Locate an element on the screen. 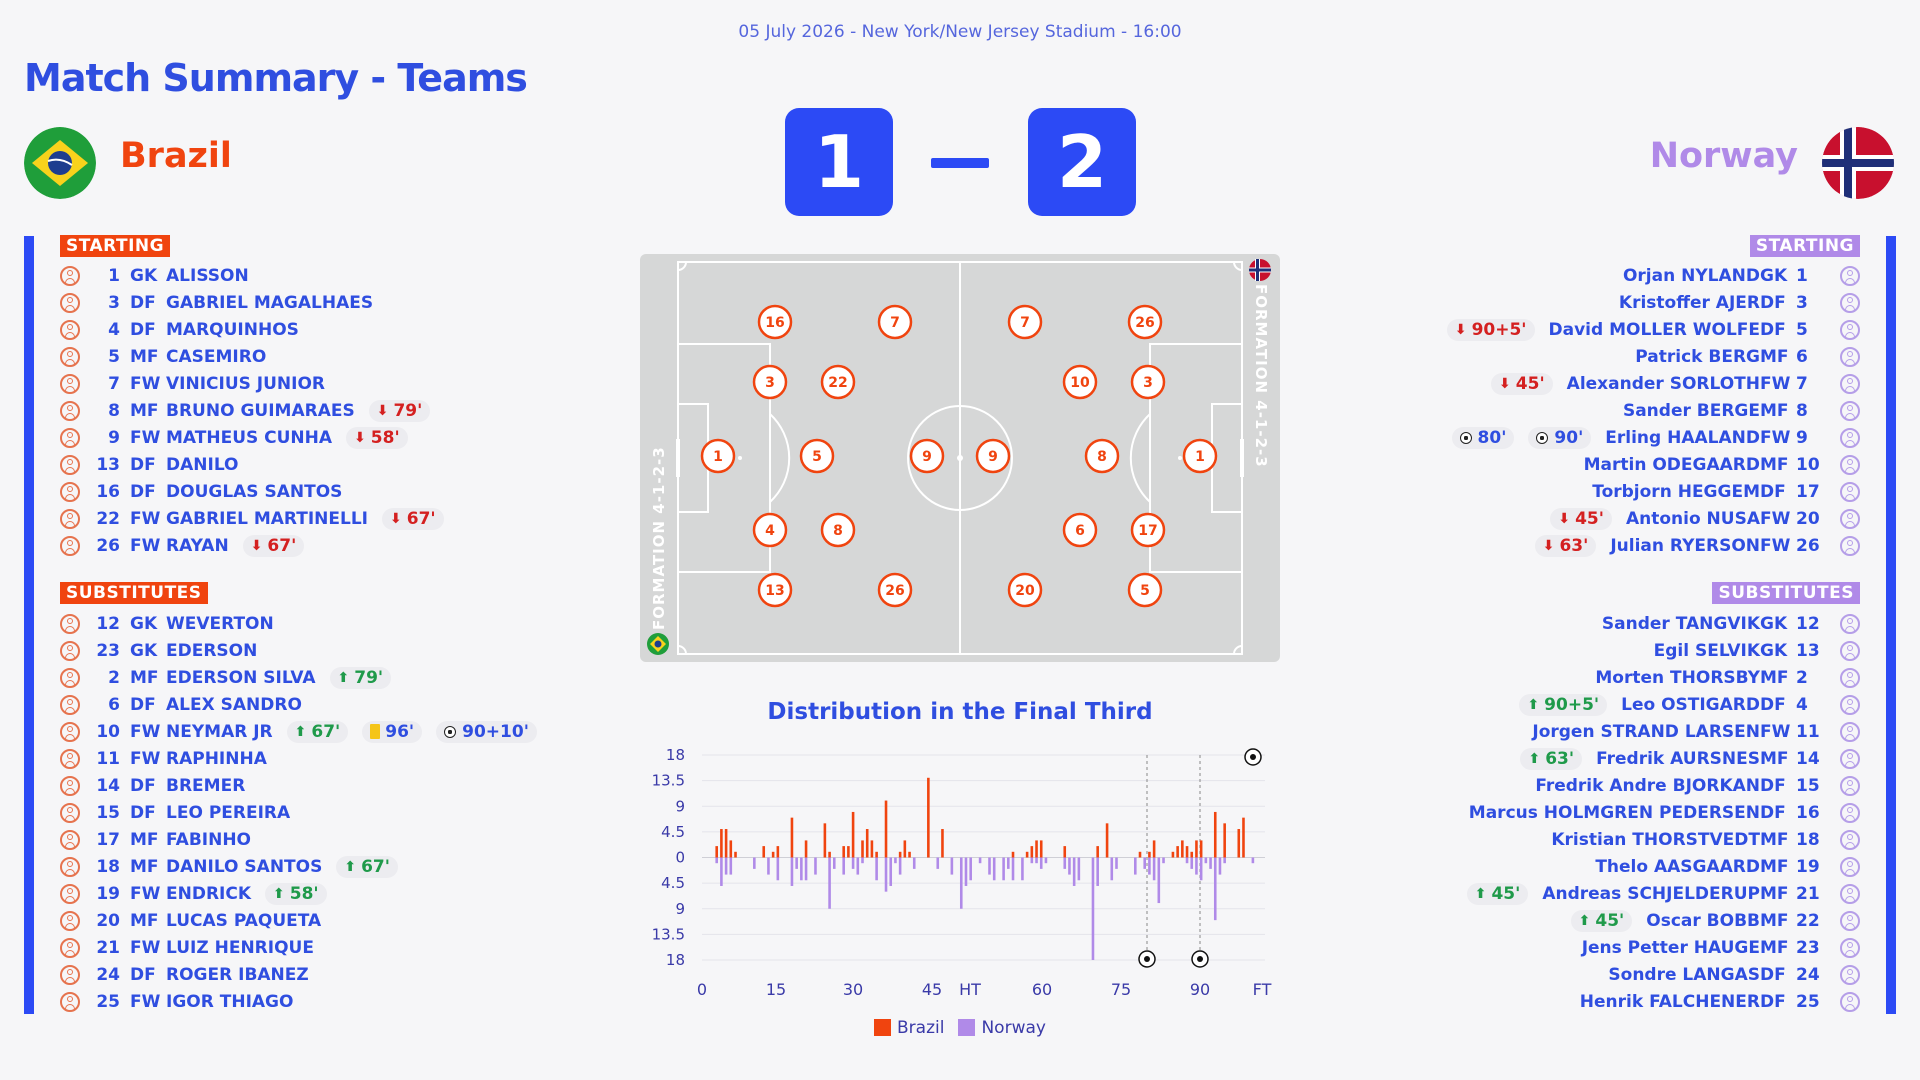 This screenshot has width=1920, height=1080. away-player-token: 1 is located at coordinates (1200, 456).